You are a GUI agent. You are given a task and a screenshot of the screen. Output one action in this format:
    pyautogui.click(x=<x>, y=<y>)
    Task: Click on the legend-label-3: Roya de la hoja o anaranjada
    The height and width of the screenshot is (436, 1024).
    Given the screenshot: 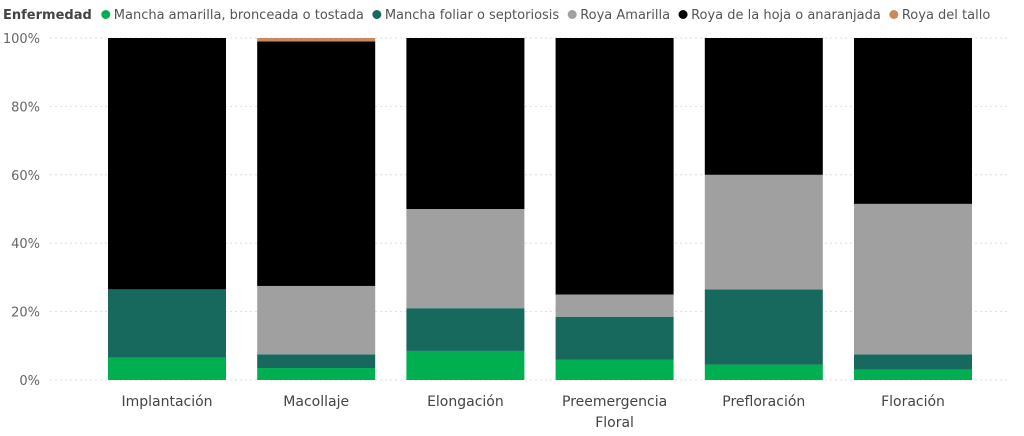 What is the action you would take?
    pyautogui.click(x=786, y=15)
    